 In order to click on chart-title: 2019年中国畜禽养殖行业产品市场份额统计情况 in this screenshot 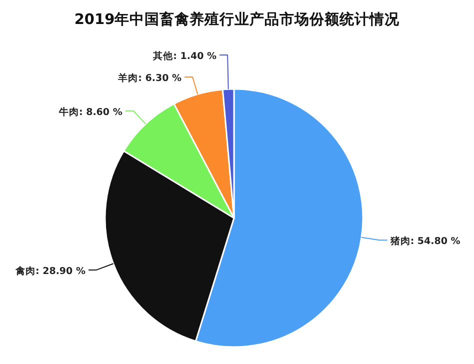, I will do `click(237, 19)`.